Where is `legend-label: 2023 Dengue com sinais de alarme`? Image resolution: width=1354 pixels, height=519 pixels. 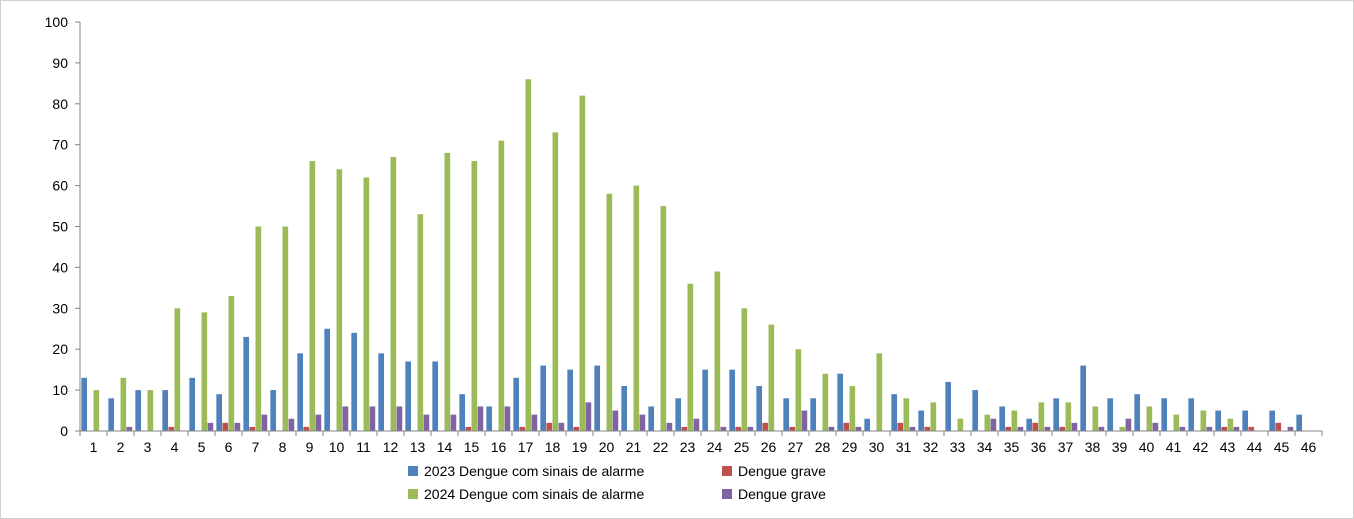
legend-label: 2023 Dengue com sinais de alarme is located at coordinates (534, 471).